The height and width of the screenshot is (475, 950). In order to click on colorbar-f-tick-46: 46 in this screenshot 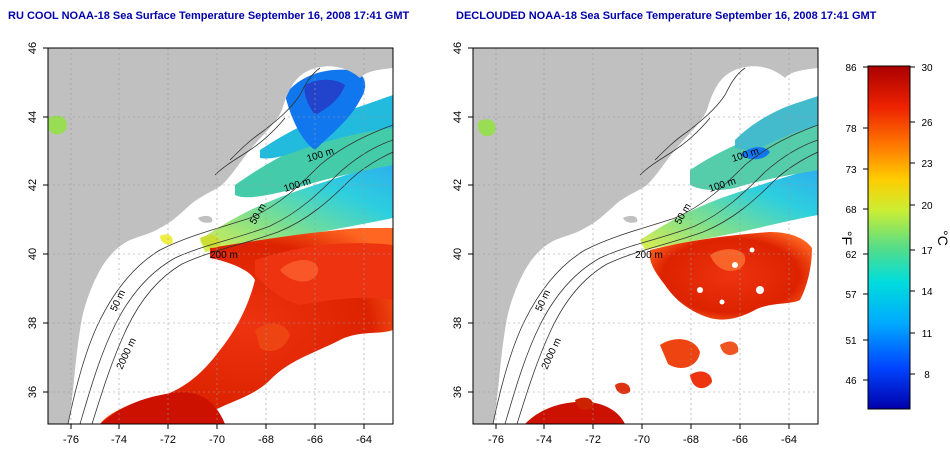, I will do `click(851, 381)`.